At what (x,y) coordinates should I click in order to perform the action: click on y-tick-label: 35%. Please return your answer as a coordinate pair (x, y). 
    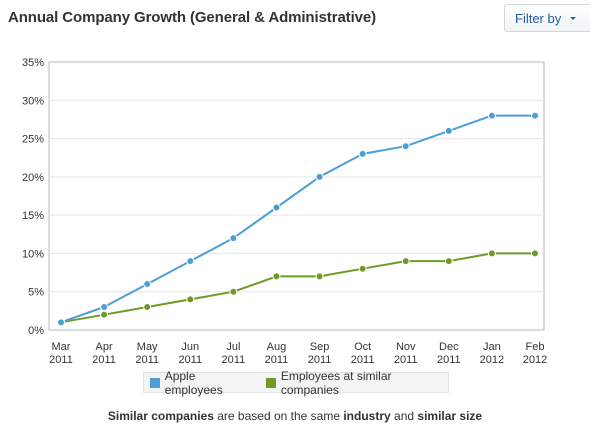
    Looking at the image, I should click on (33, 63).